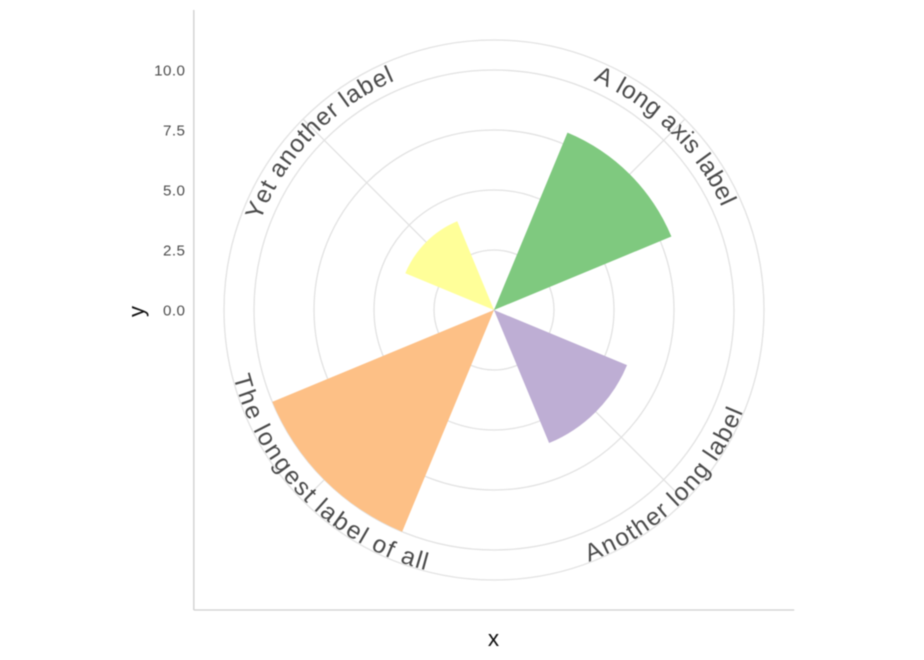 This screenshot has height=660, width=924. Describe the element at coordinates (494, 638) in the screenshot. I see `svg-text: x` at that location.